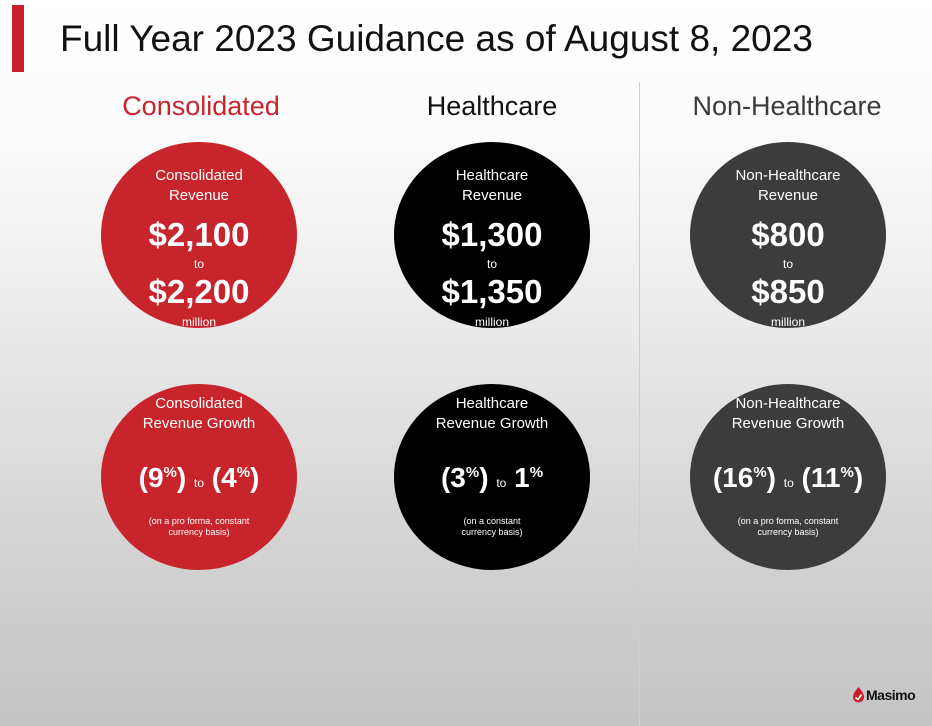 This screenshot has height=726, width=932. I want to click on revenue-low: $2,100, so click(199, 234).